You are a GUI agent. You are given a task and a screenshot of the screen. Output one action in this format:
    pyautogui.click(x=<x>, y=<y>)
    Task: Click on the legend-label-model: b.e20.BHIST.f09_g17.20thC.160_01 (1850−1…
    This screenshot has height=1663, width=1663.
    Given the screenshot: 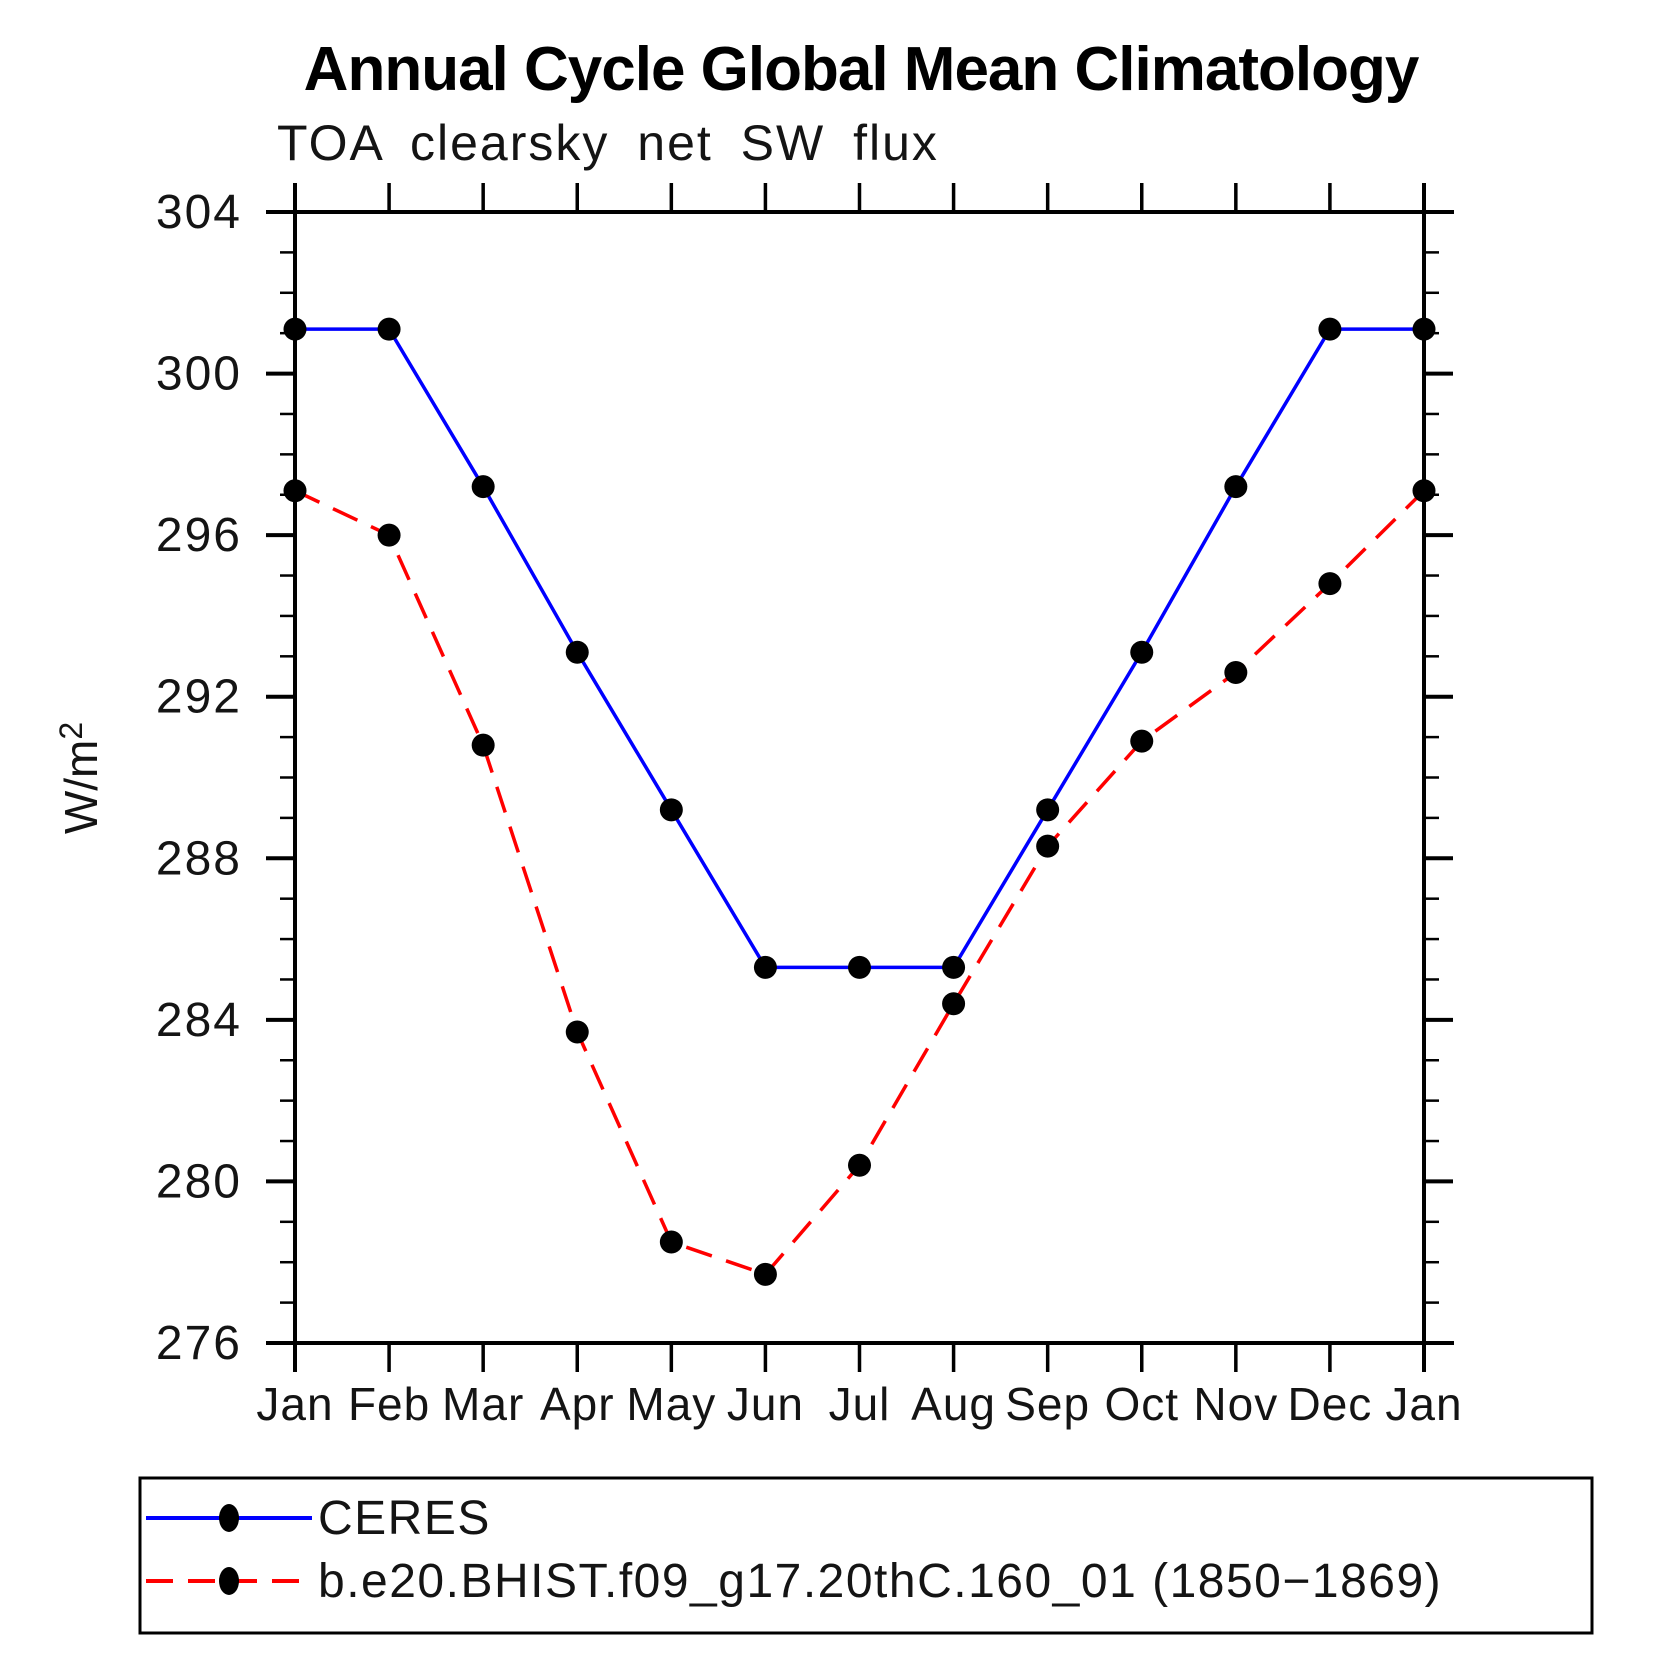 What is the action you would take?
    pyautogui.click(x=880, y=1581)
    